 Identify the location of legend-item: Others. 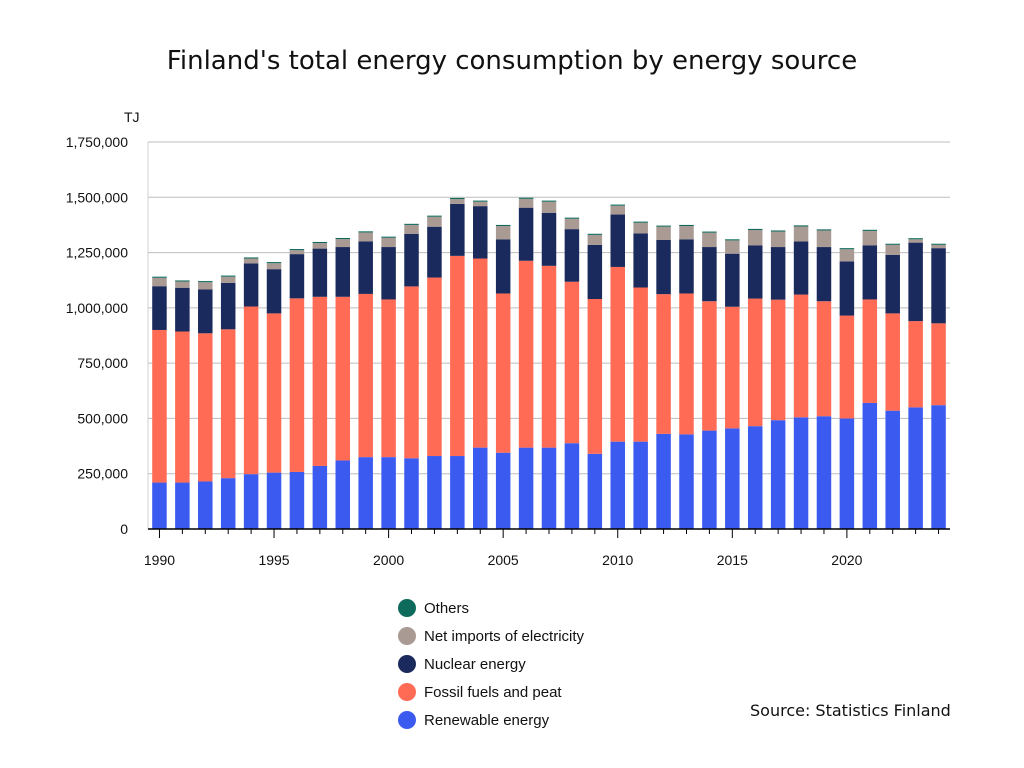
(491, 608).